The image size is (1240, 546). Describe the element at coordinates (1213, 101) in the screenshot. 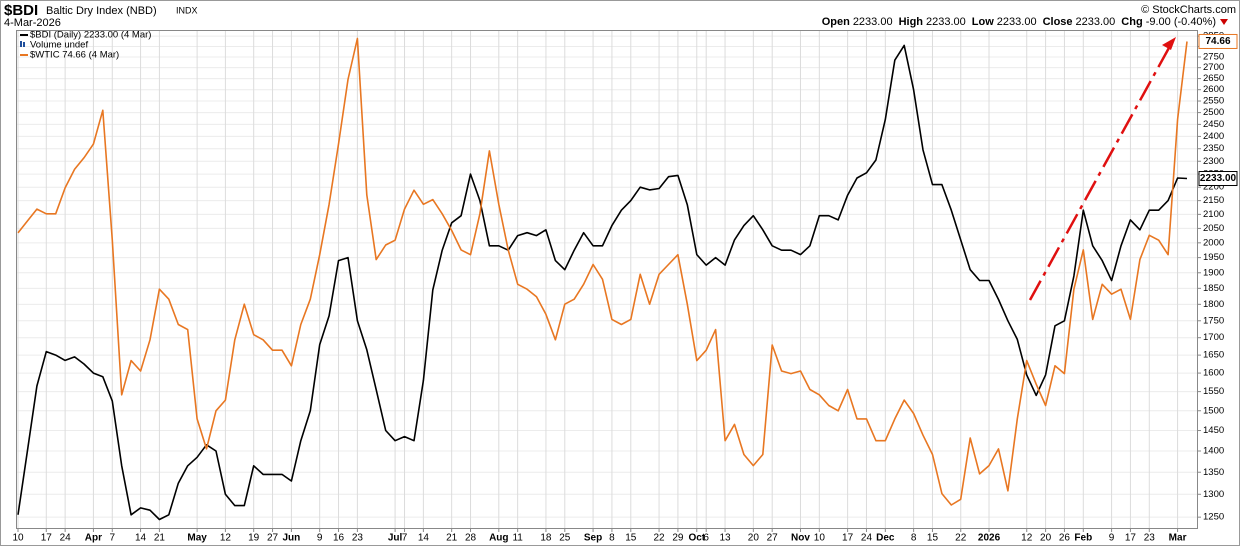

I see `y-tick-label: 2550` at that location.